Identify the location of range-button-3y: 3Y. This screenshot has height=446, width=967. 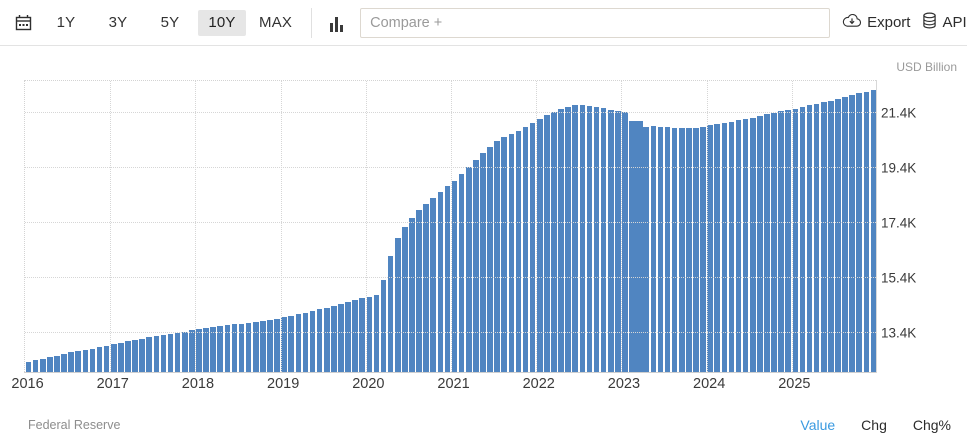
(118, 23).